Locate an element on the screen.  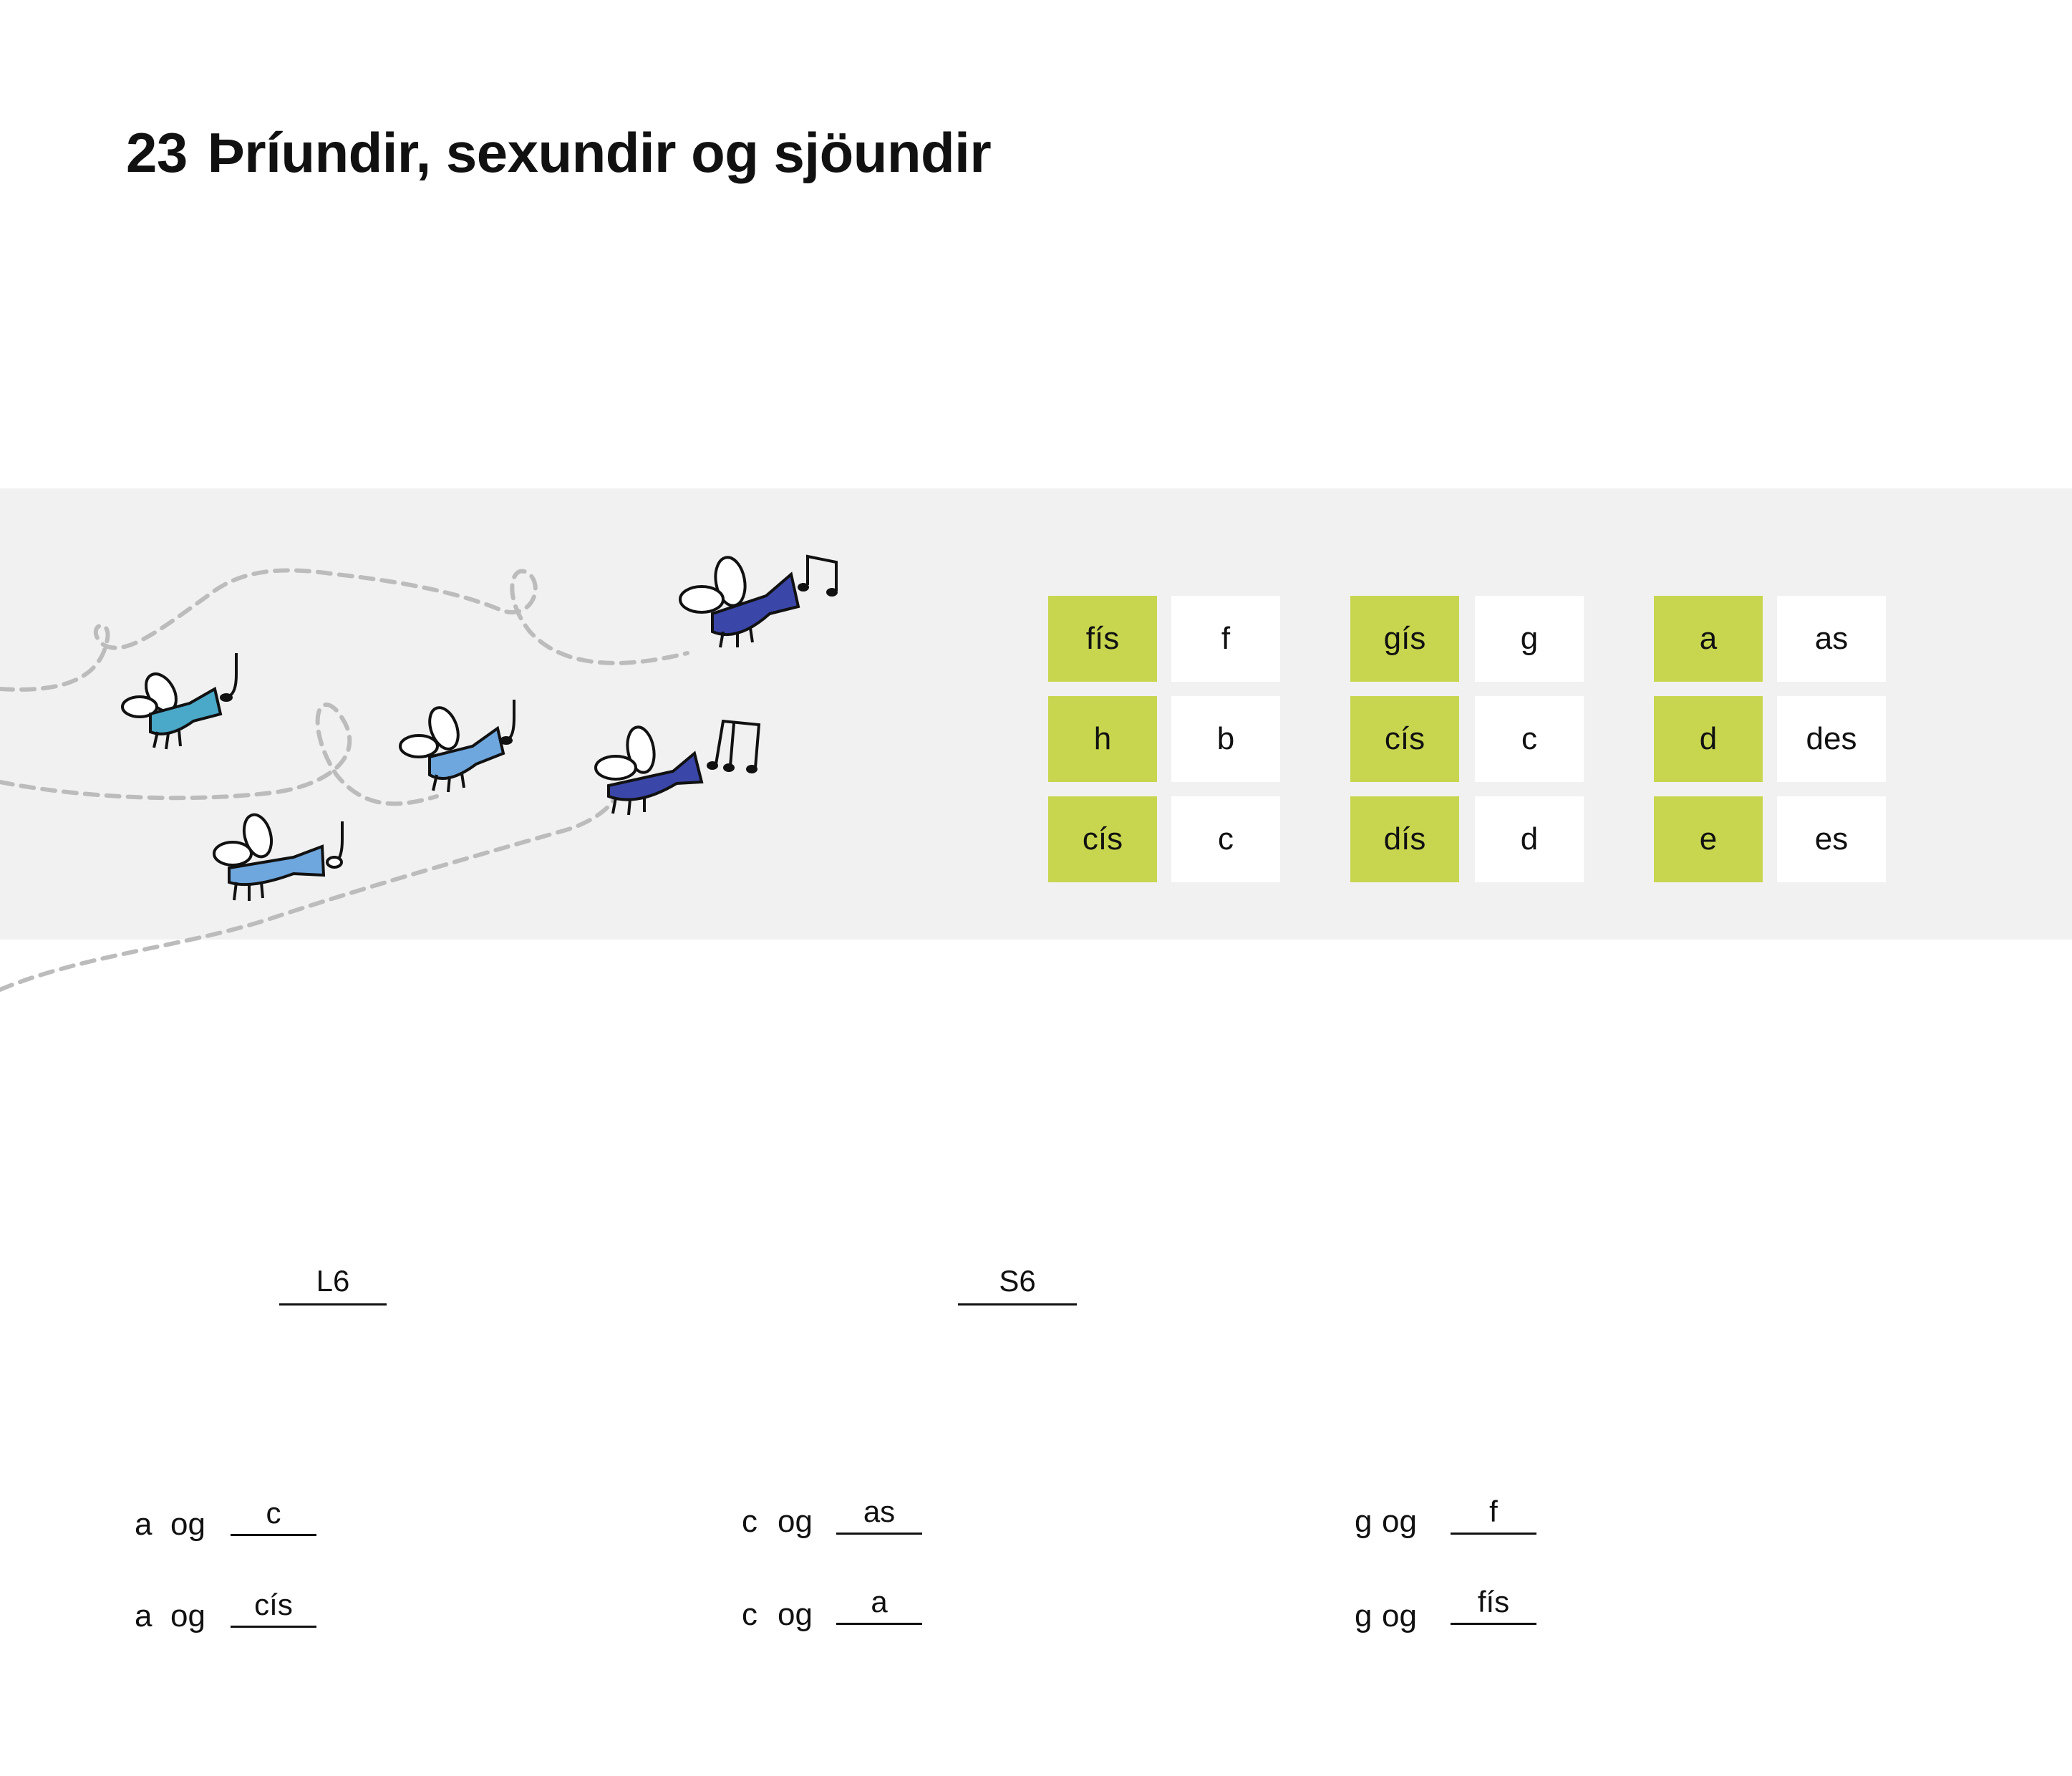
interval-answer-1: L6 is located at coordinates (333, 1286).